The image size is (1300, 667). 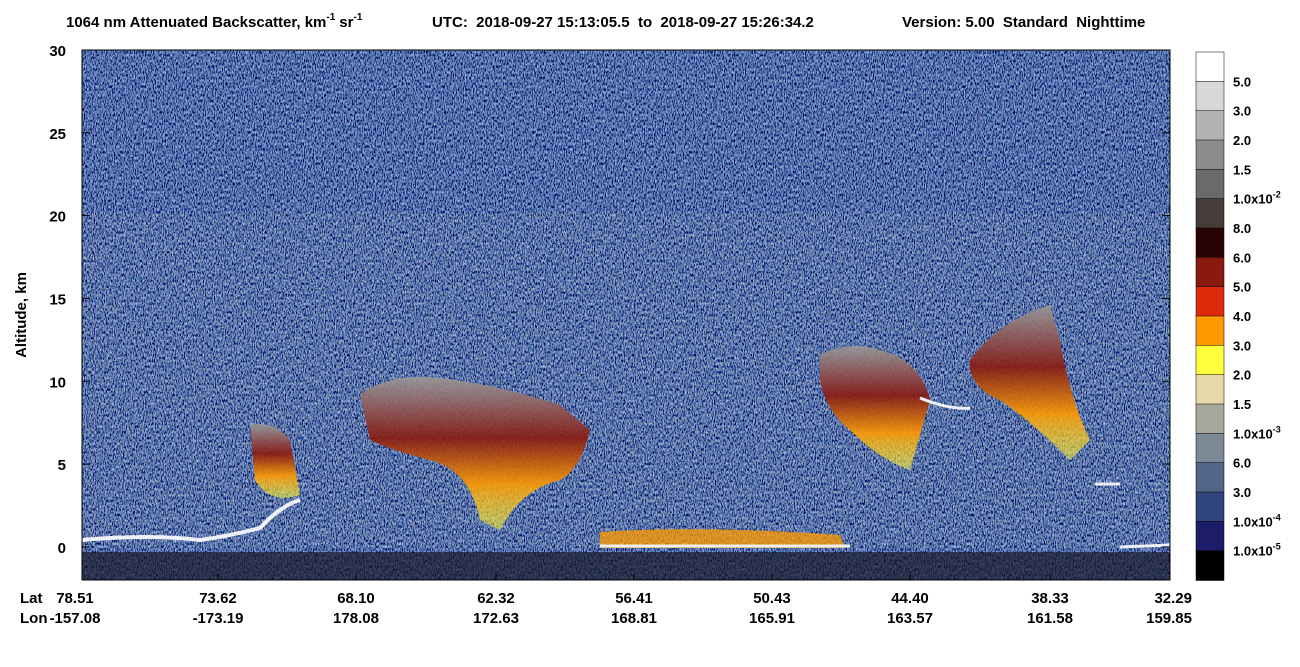 What do you see at coordinates (626, 566) in the screenshot?
I see `below-surface` at bounding box center [626, 566].